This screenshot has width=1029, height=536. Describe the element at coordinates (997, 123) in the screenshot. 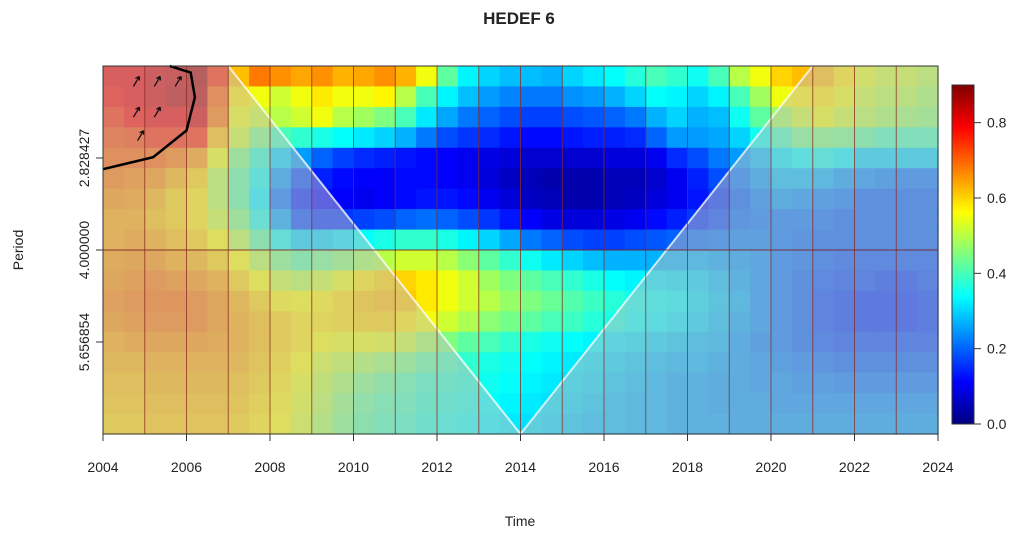

I see `colorbar-tick-label: 0.8` at that location.